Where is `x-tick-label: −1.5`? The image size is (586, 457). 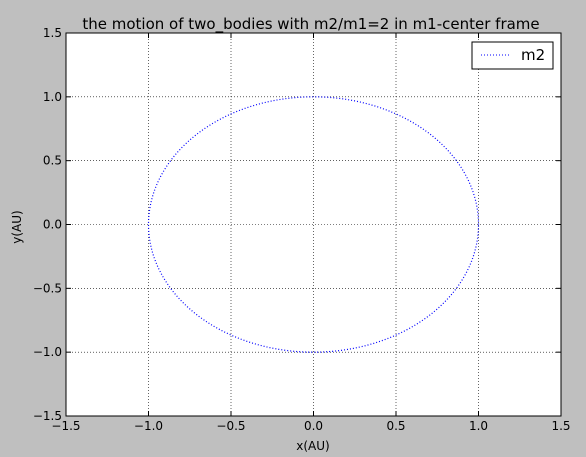
x-tick-label: −1.5 is located at coordinates (65, 426).